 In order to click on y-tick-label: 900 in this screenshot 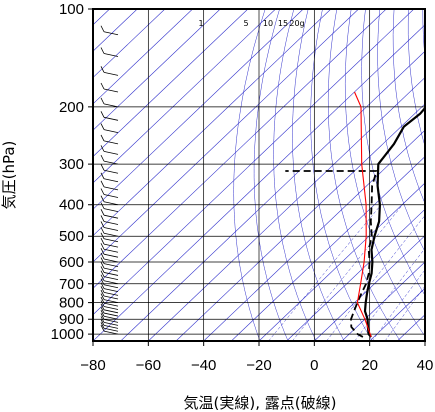, I will do `click(71, 319)`.